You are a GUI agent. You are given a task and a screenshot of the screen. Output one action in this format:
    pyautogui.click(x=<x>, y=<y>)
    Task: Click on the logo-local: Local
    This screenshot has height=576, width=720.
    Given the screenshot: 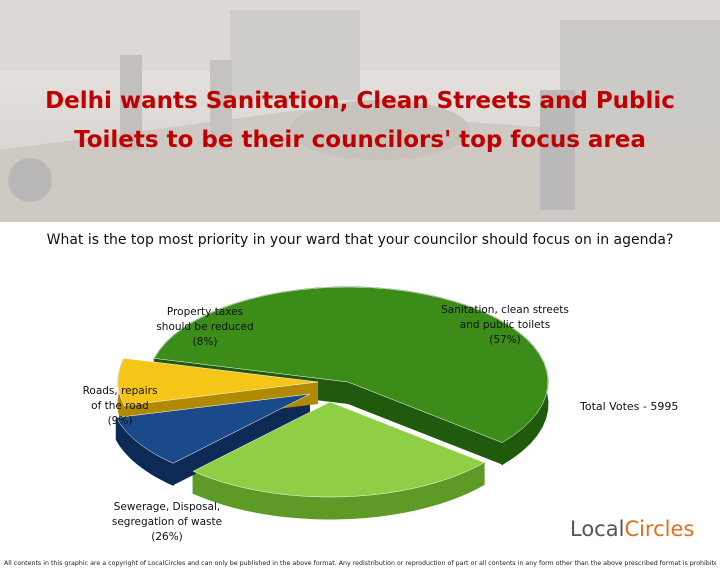 What is the action you would take?
    pyautogui.click(x=597, y=529)
    